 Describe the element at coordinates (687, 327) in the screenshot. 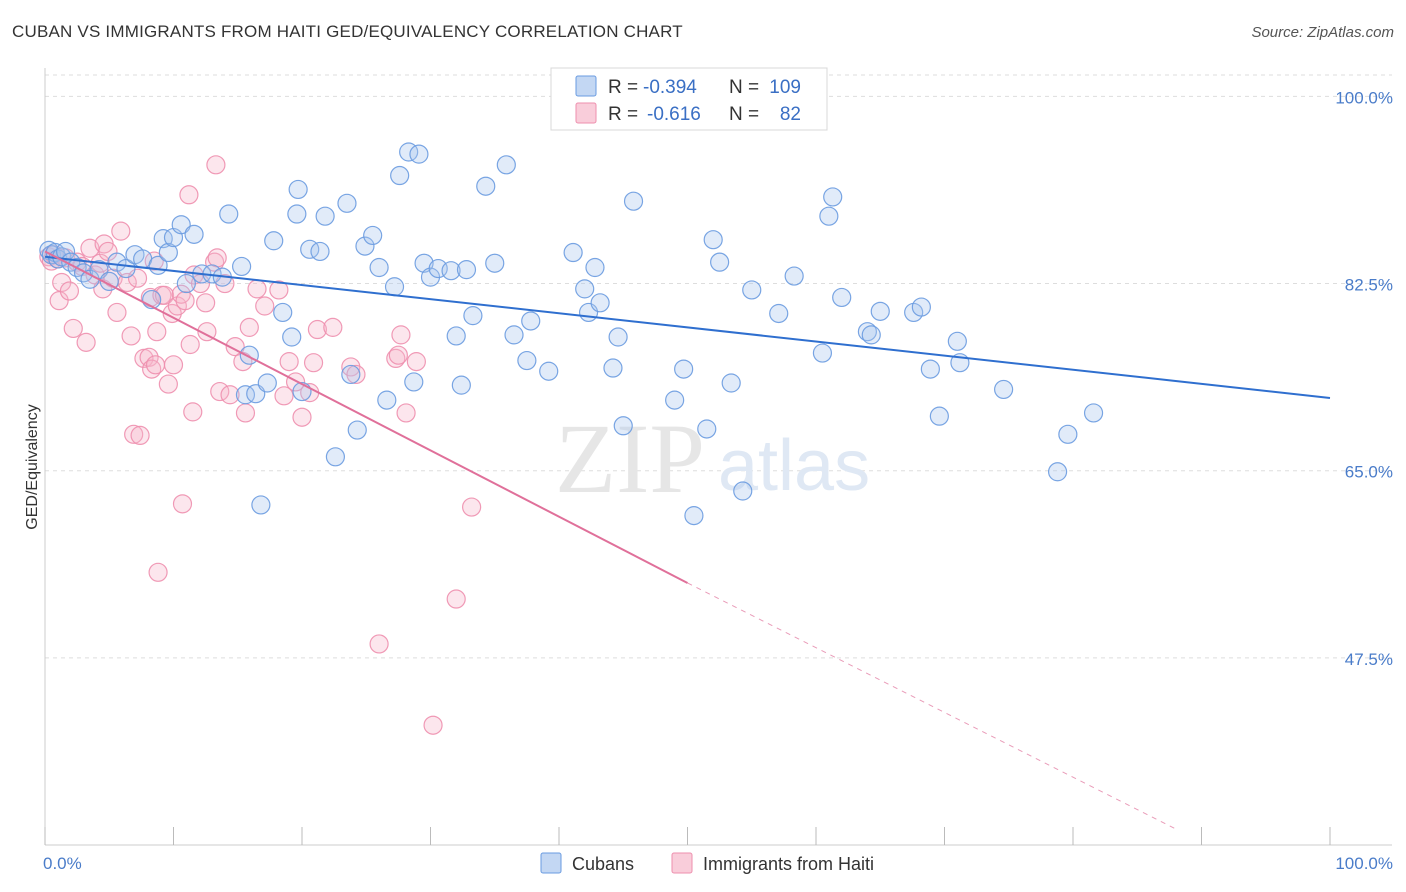

I see `cubans-trend-line` at that location.